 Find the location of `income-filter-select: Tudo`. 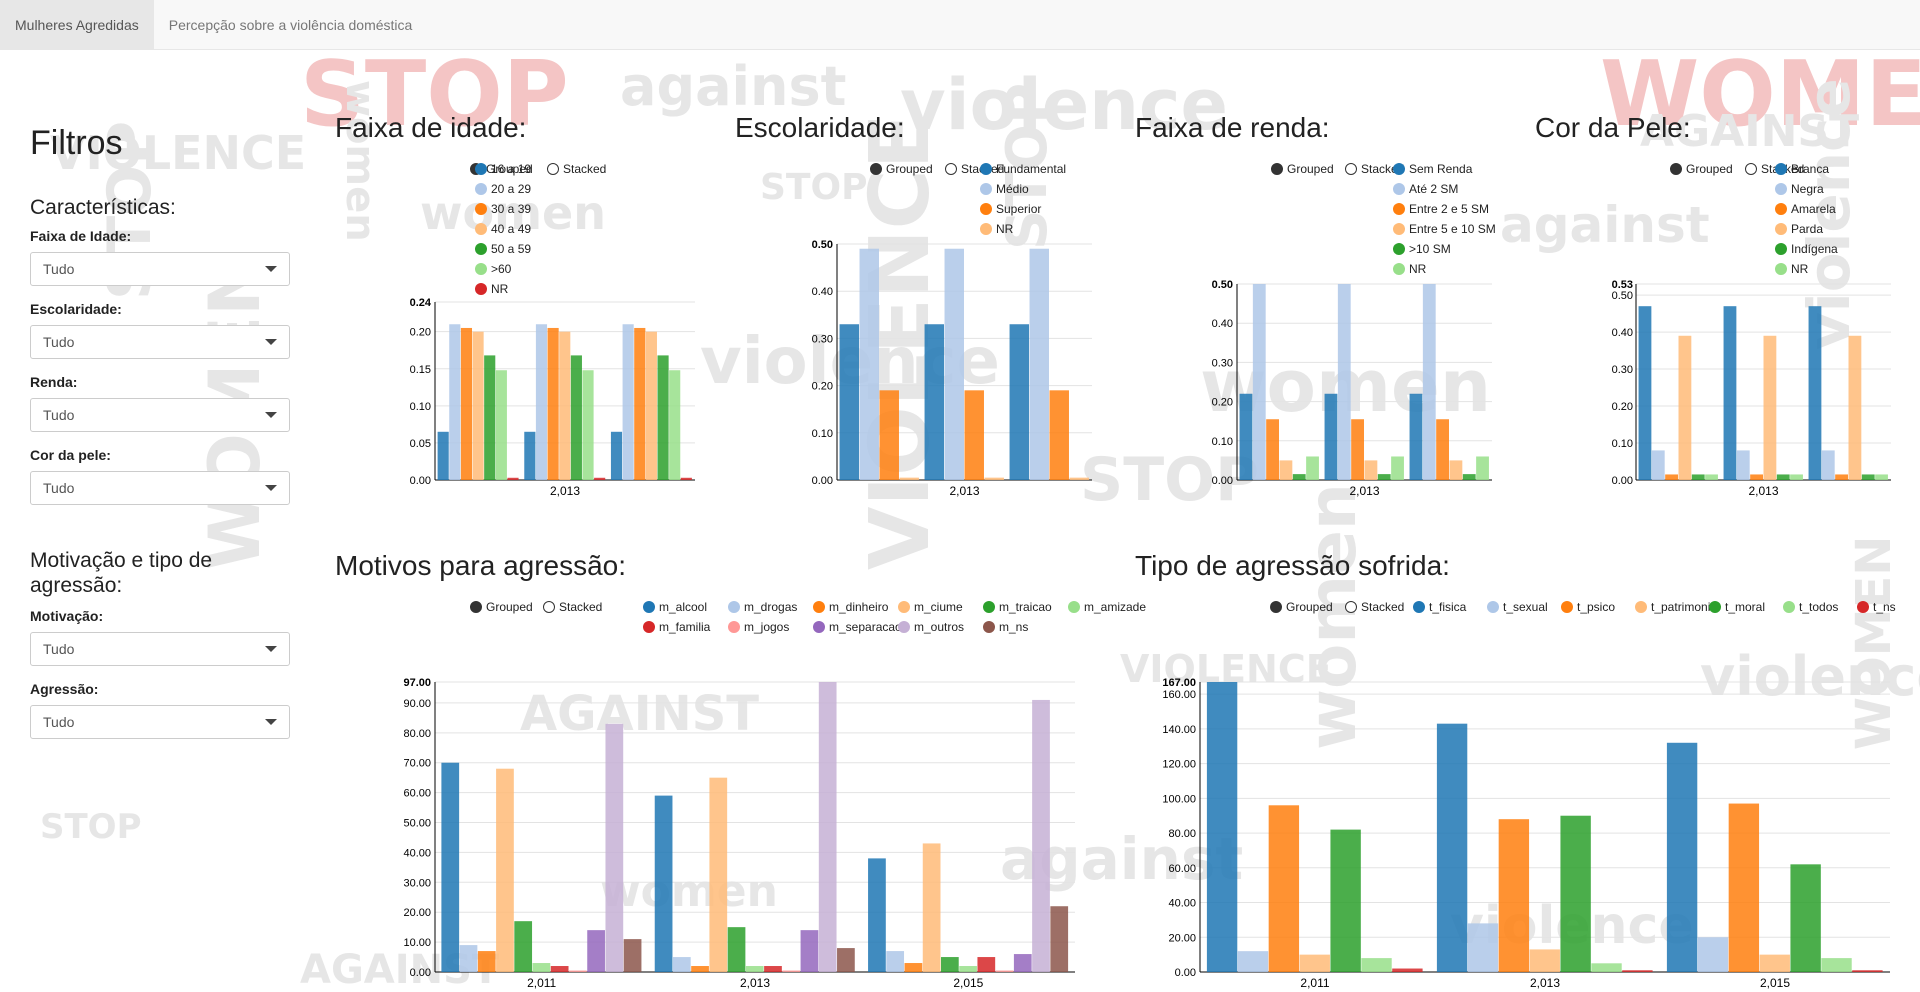

income-filter-select: Tudo is located at coordinates (160, 415).